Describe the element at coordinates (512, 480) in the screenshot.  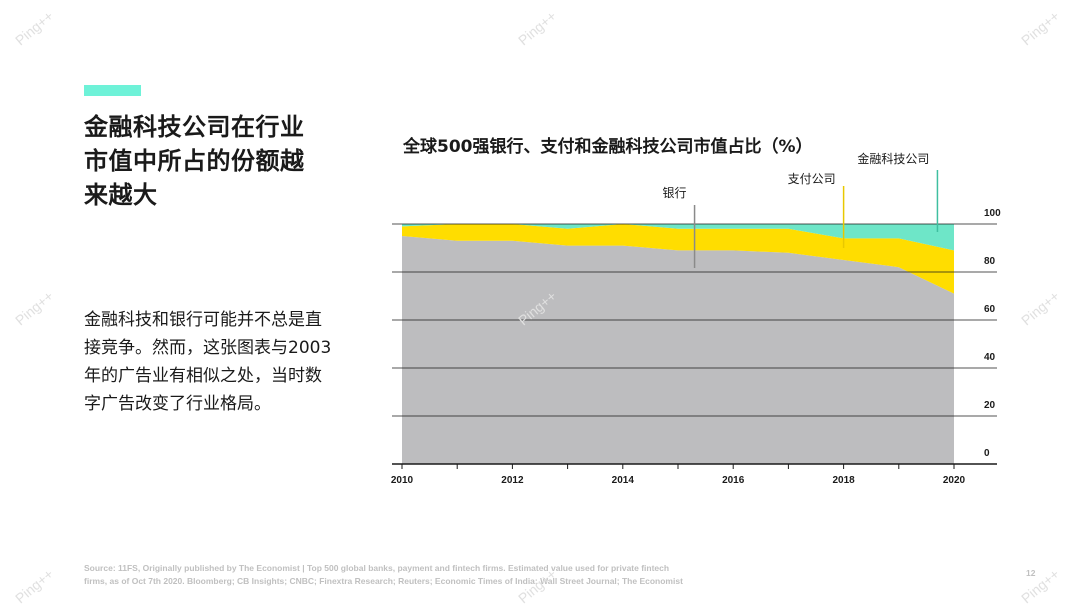
I see `x-tick-label: 2012` at that location.